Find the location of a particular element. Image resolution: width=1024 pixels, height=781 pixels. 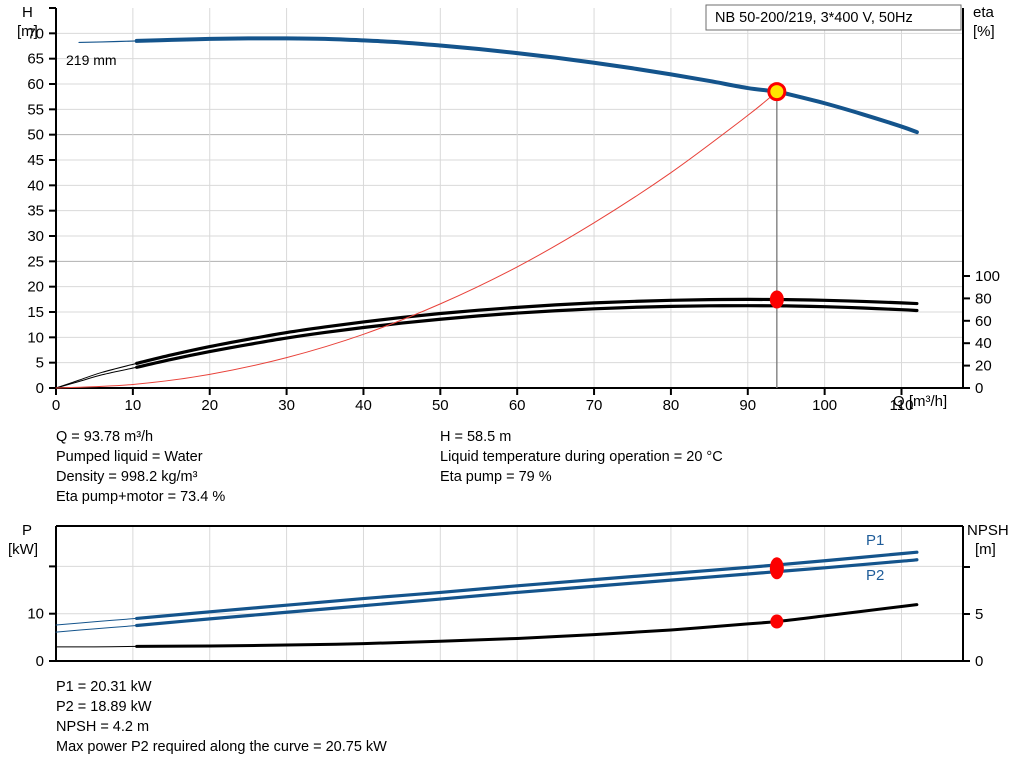

top-y-tick-label: 15 is located at coordinates (35, 312).